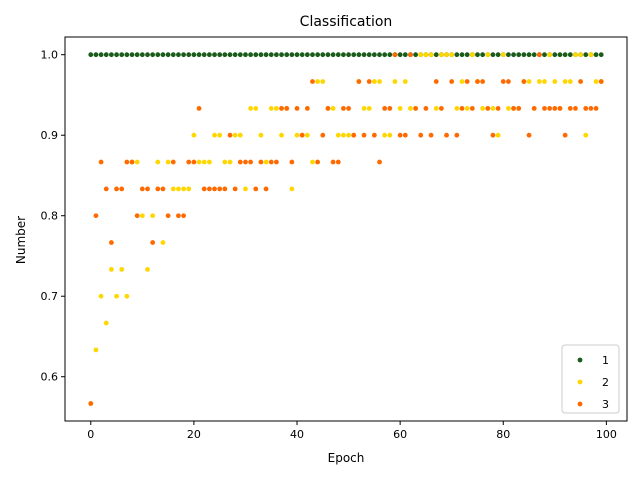 The height and width of the screenshot is (480, 640). Describe the element at coordinates (194, 434) in the screenshot. I see `x-tick-label: 20` at that location.